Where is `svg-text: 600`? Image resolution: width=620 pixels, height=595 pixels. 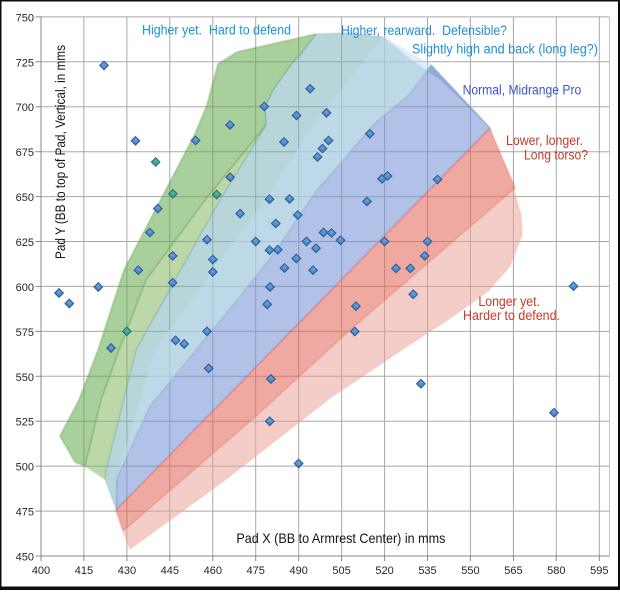
svg-text: 600 is located at coordinates (25, 288).